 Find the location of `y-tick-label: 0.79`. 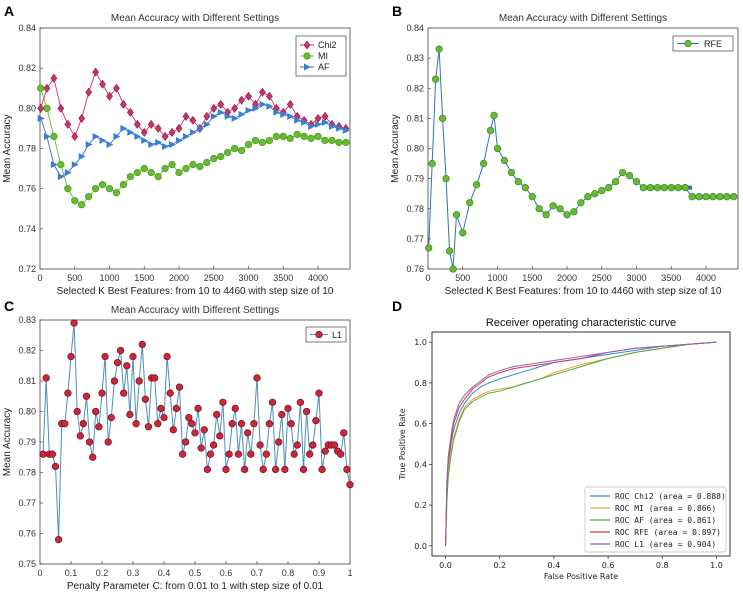

y-tick-label: 0.79 is located at coordinates (27, 442).